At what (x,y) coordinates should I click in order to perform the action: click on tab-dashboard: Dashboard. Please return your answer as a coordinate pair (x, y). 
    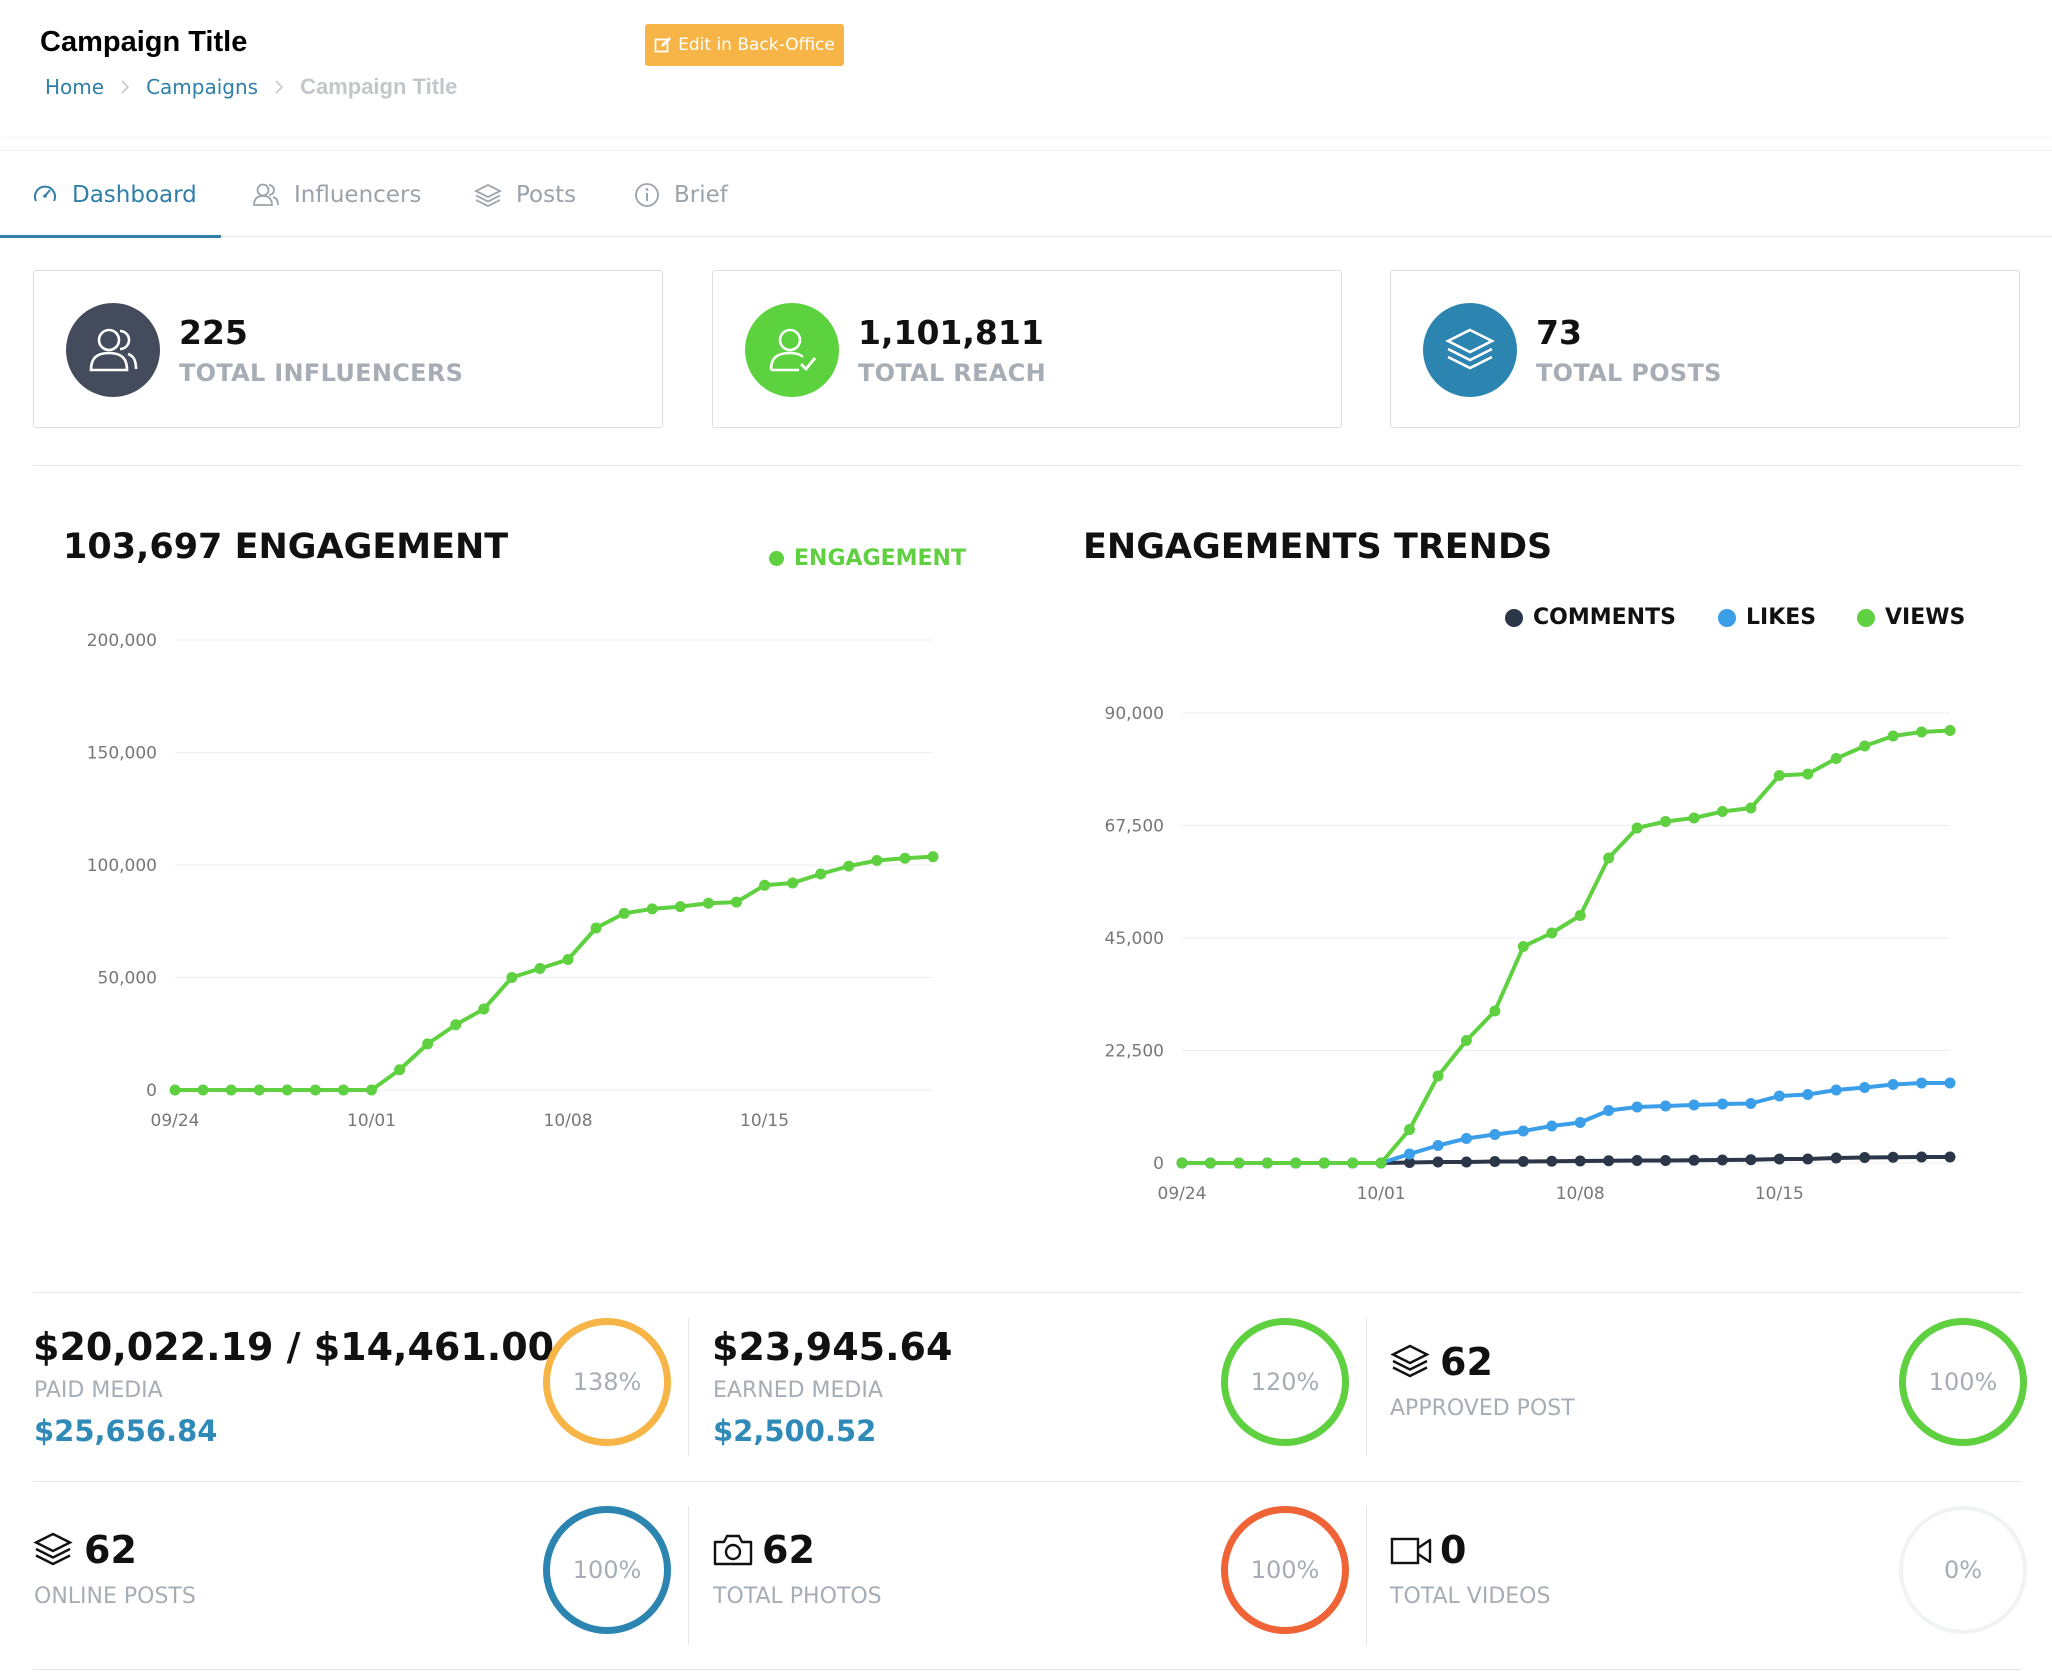
    Looking at the image, I should click on (114, 194).